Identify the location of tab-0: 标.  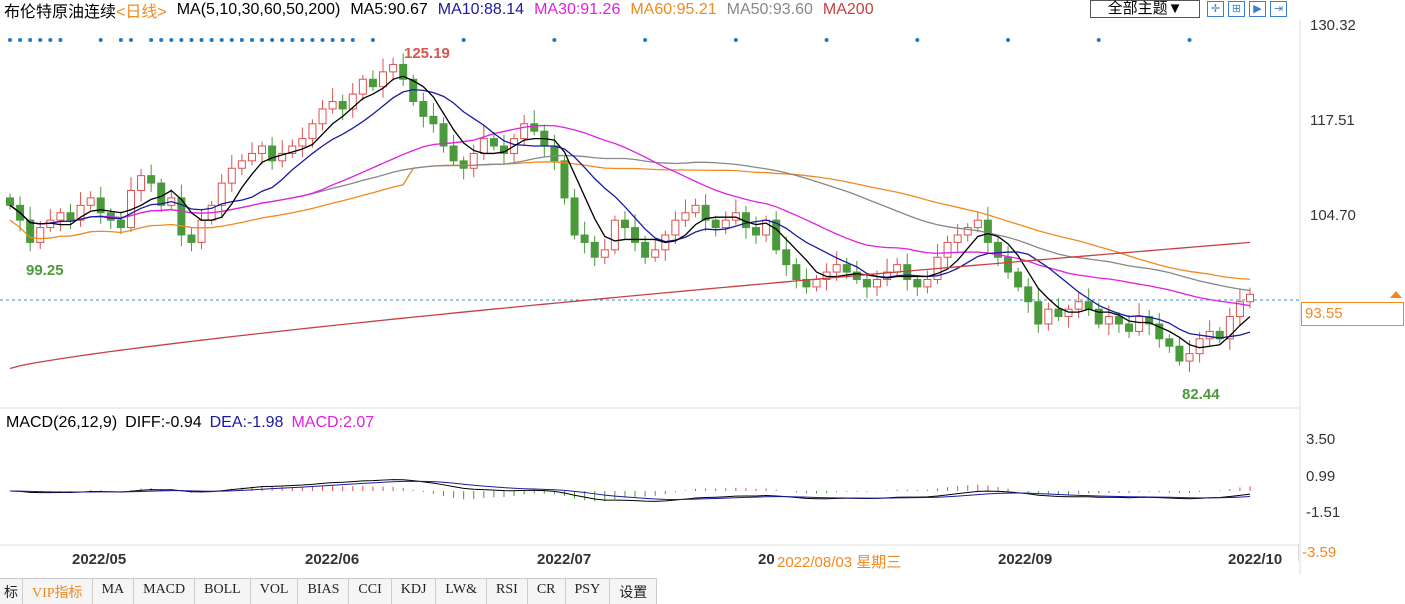
(11, 591).